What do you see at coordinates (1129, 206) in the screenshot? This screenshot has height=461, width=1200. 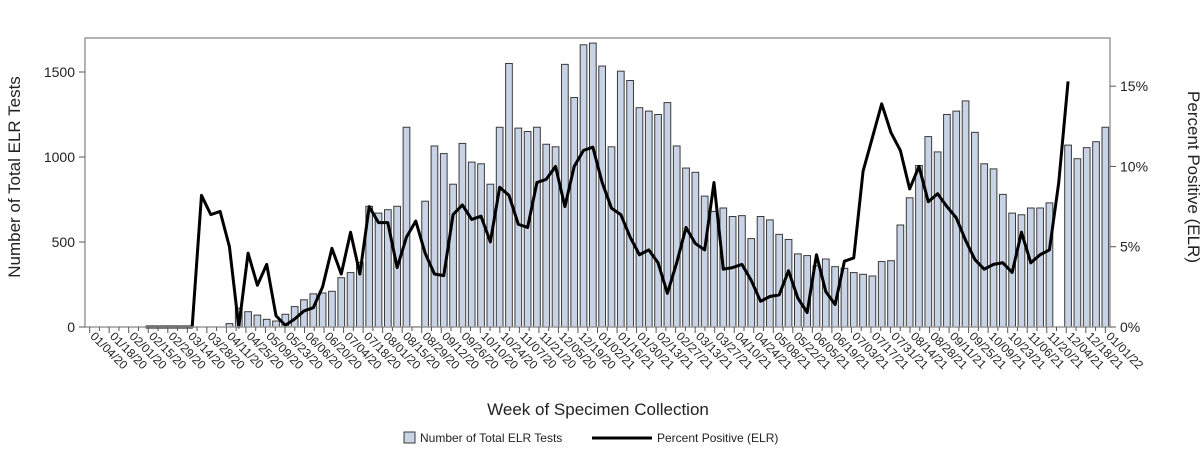 I see `right-axis: 0% 5% 10% 15%` at bounding box center [1129, 206].